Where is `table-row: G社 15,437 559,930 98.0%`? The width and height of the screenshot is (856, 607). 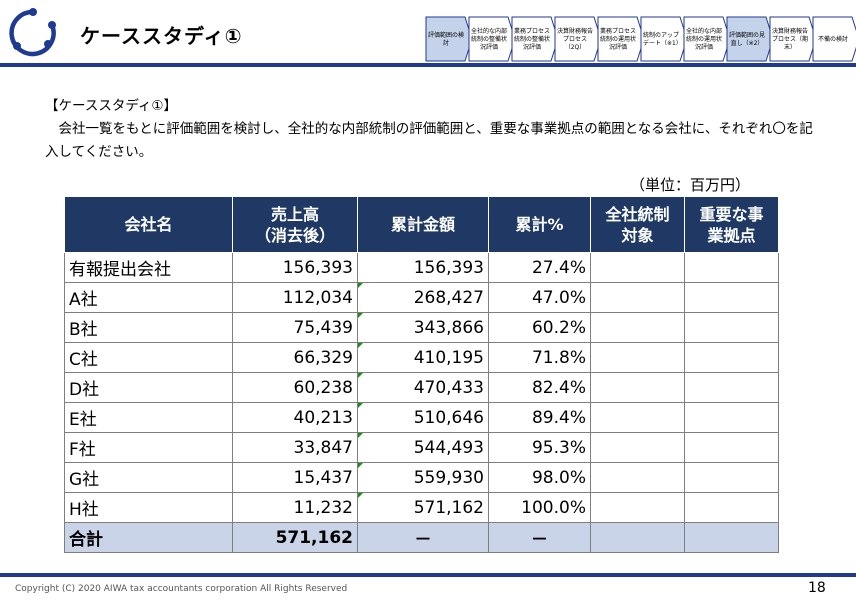
table-row: G社 15,437 559,930 98.0% is located at coordinates (421, 477).